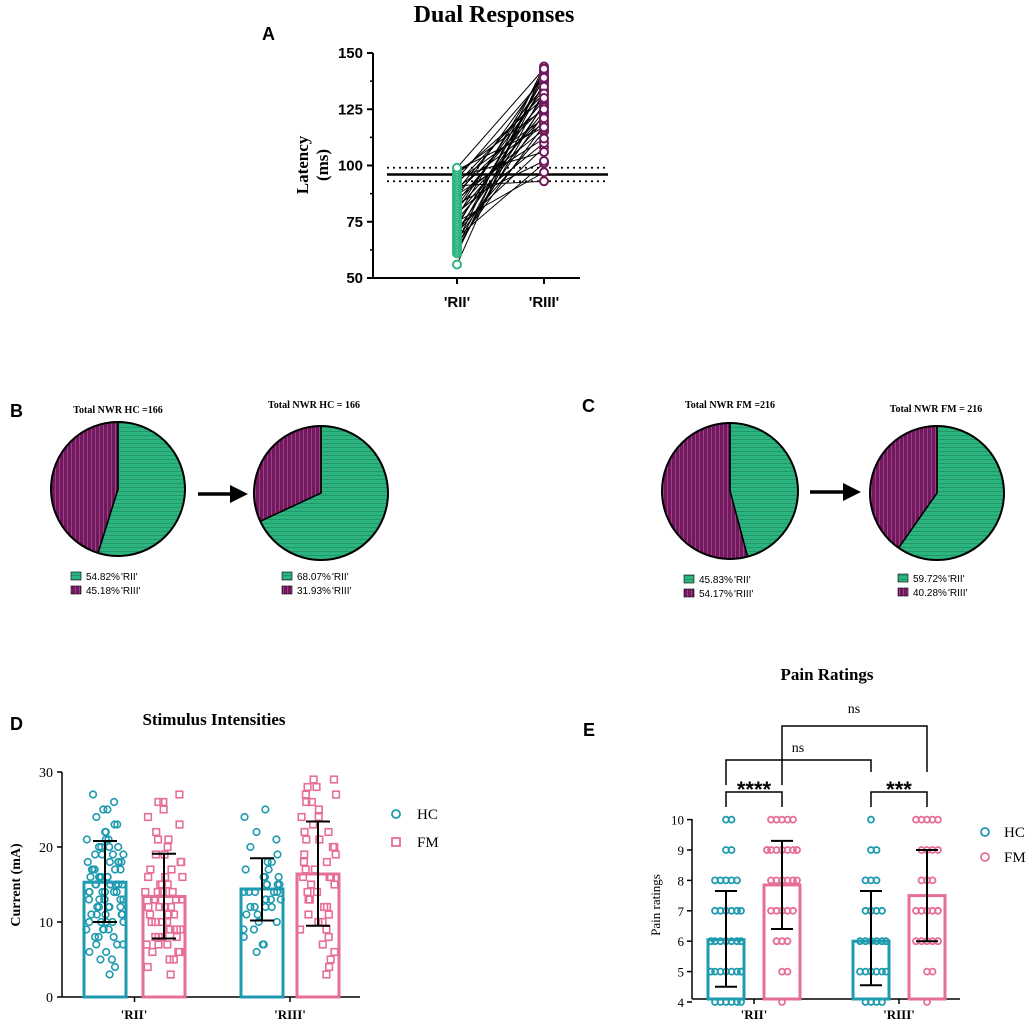  What do you see at coordinates (798, 772) in the screenshot?
I see `sig-bracket-hc` at bounding box center [798, 772].